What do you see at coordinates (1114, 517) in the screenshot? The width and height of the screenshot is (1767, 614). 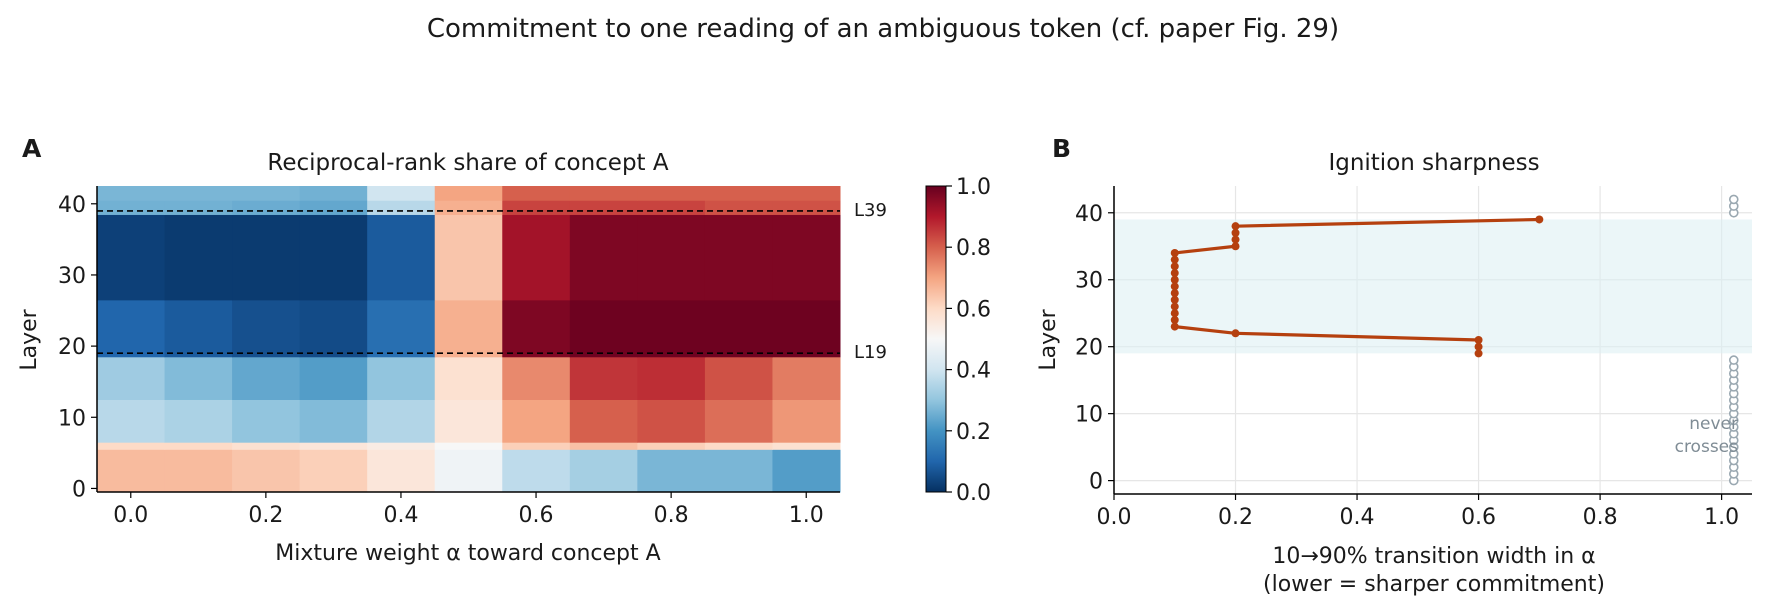 I see `panel-b-x-tick-label: 0.0` at bounding box center [1114, 517].